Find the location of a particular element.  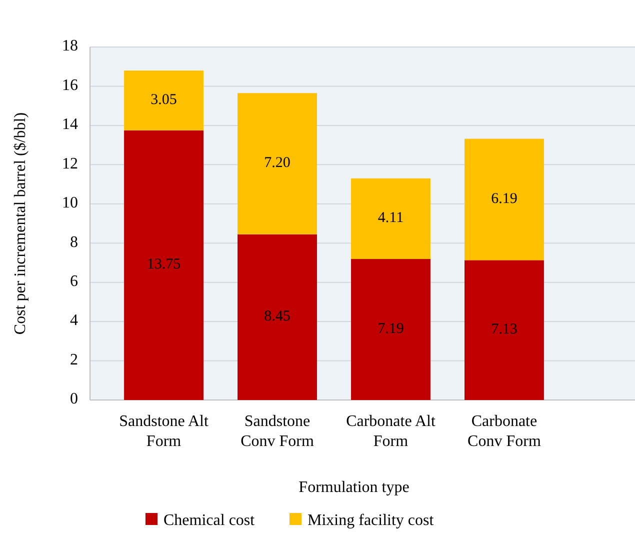

y-tick-label: 14 is located at coordinates (70, 125).